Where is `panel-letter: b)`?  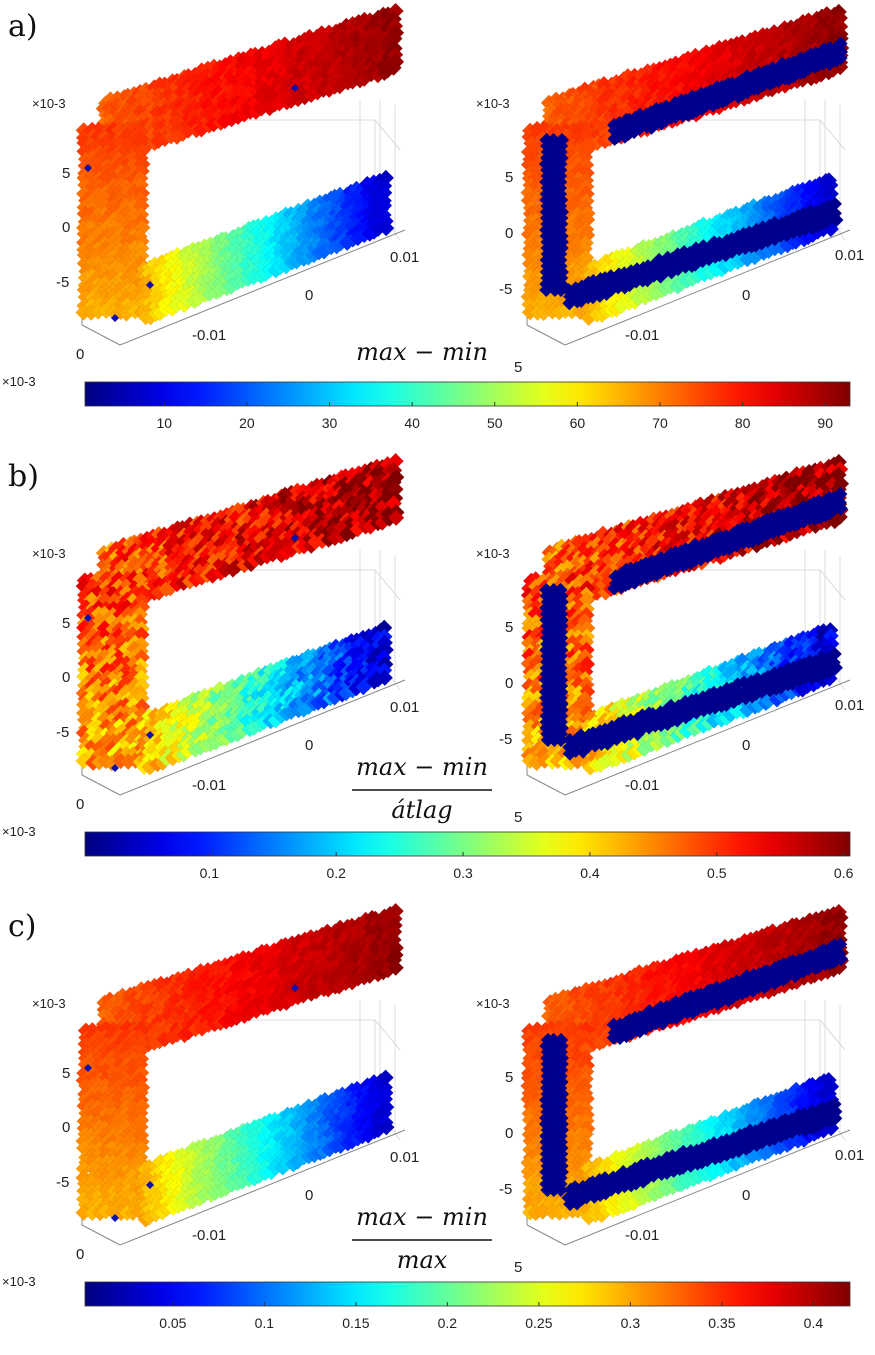
panel-letter: b) is located at coordinates (23, 476).